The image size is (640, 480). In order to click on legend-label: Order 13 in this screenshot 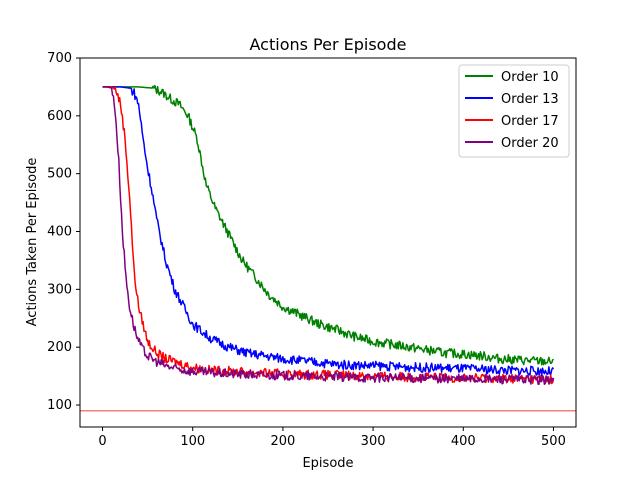, I will do `click(530, 99)`.